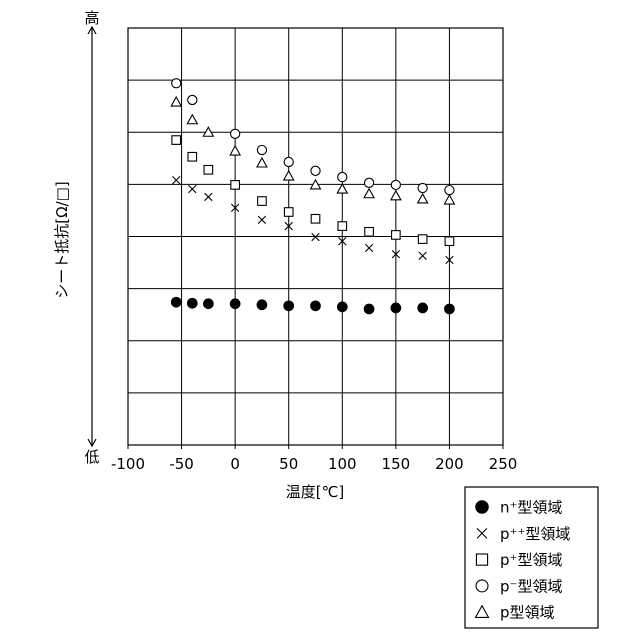  What do you see at coordinates (535, 534) in the screenshot?
I see `legend-label: p⁺⁺型領域` at bounding box center [535, 534].